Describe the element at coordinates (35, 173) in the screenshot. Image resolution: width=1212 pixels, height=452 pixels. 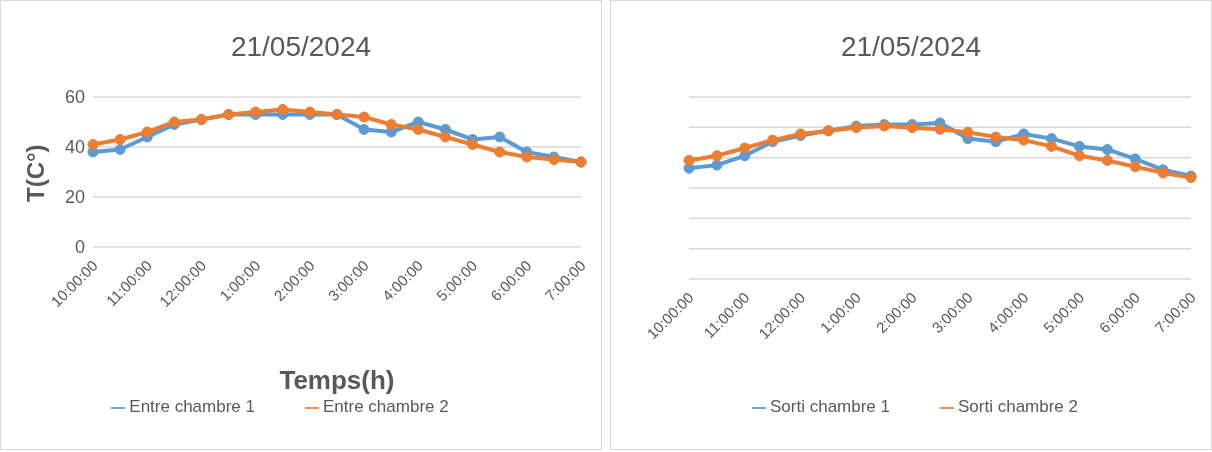
I see `y-axis-title: T(C°)` at that location.